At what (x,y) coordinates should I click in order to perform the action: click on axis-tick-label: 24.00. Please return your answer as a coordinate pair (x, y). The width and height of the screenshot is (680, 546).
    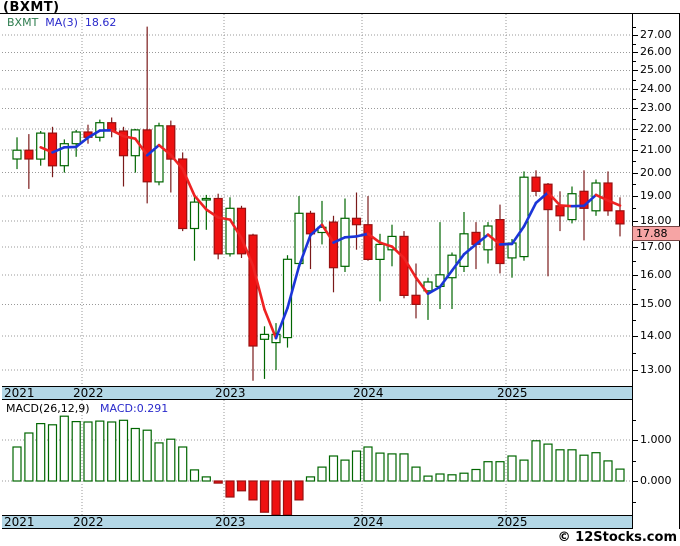
    Looking at the image, I should click on (656, 88).